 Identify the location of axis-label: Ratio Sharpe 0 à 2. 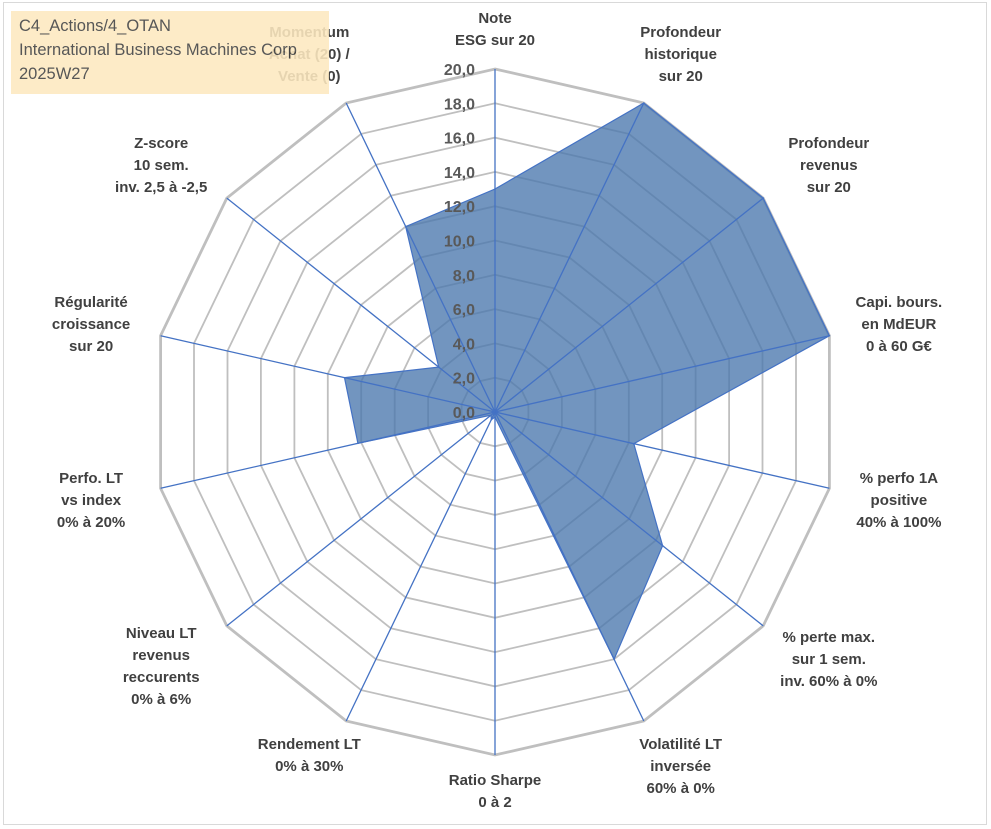
(495, 791).